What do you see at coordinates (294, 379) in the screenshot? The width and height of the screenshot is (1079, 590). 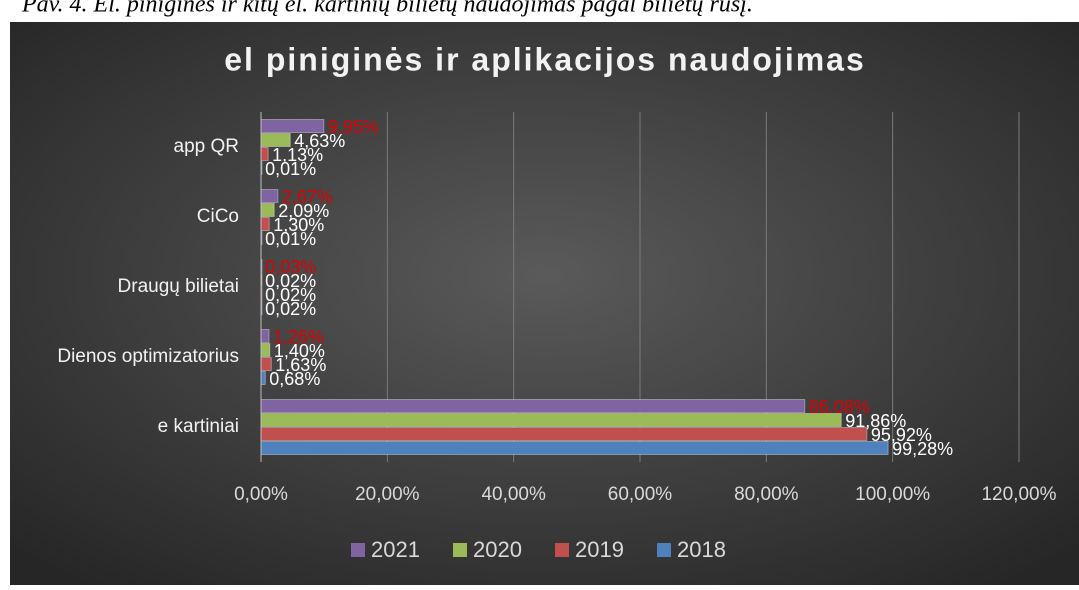 I see `data-label: 0,68%` at bounding box center [294, 379].